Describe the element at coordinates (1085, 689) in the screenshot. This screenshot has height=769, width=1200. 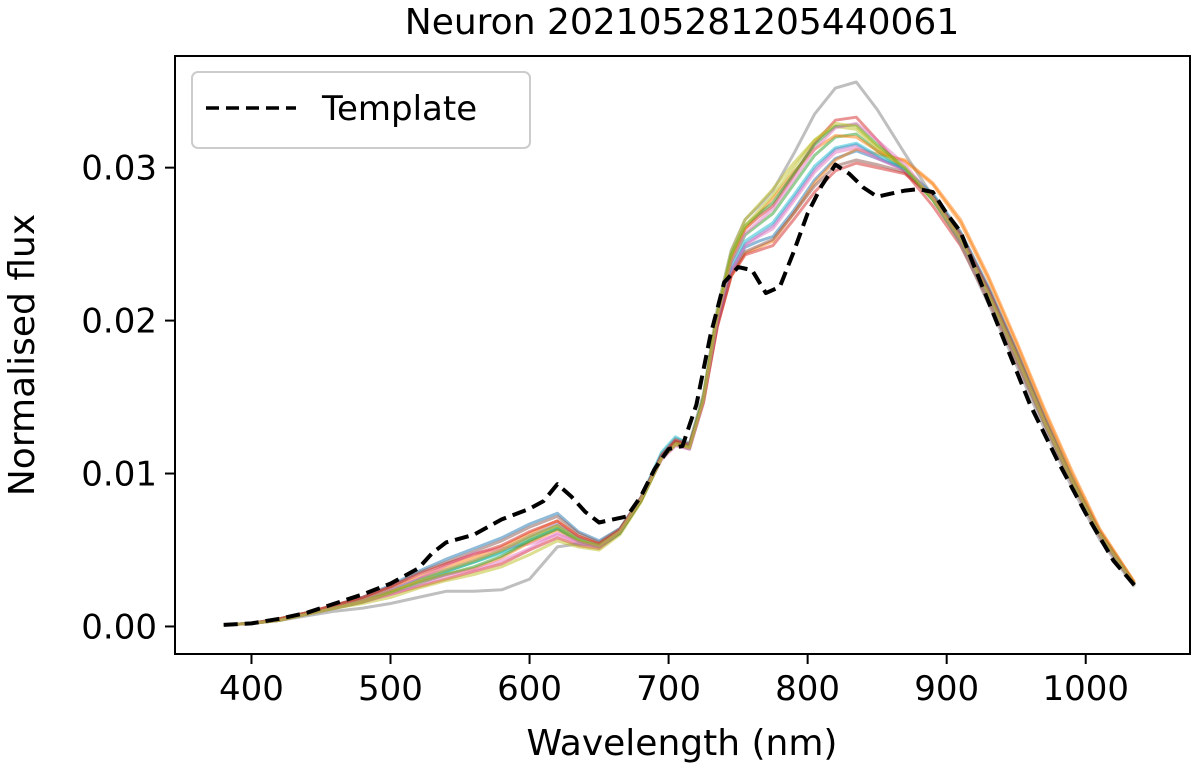
I see `x-tick-label: 1000` at that location.